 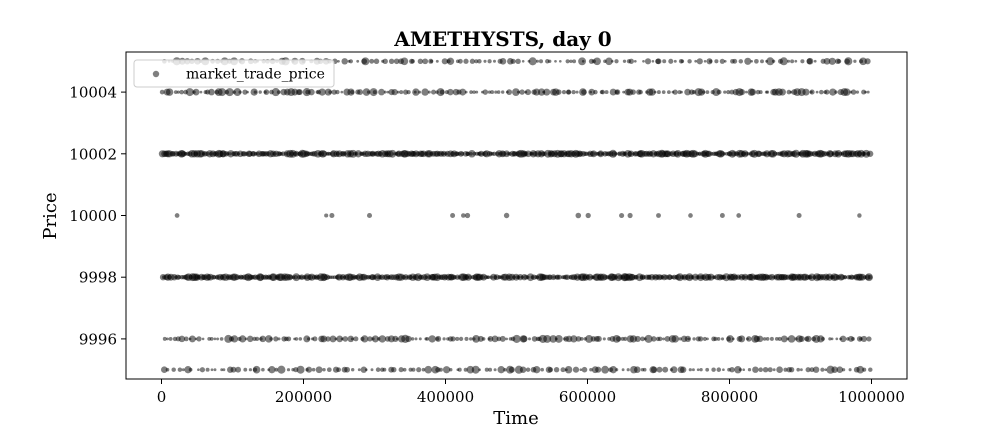 I want to click on x-axis-label: Time, so click(x=515, y=418).